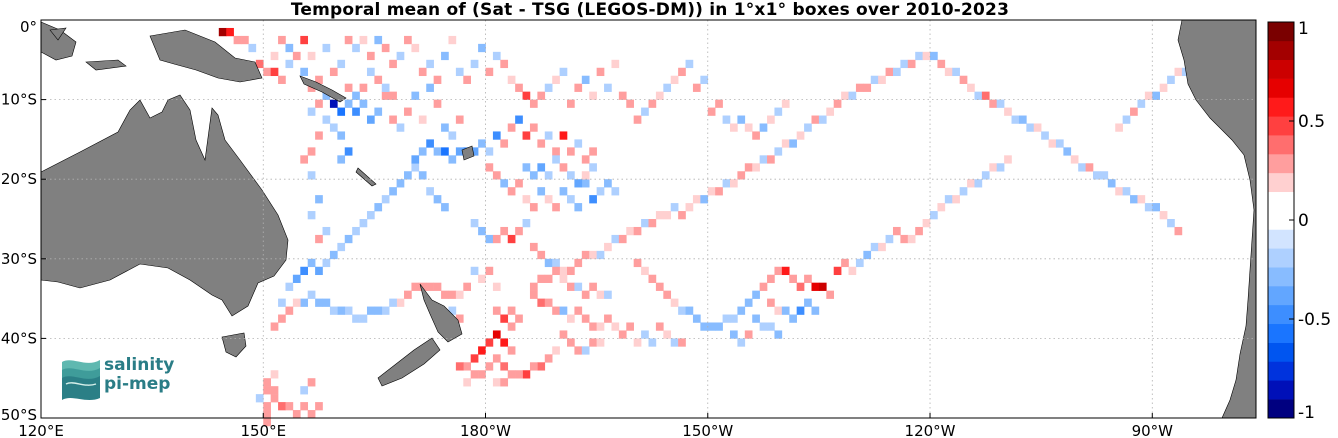 This screenshot has width=1338, height=438. I want to click on land-new-caledonia, so click(366, 177).